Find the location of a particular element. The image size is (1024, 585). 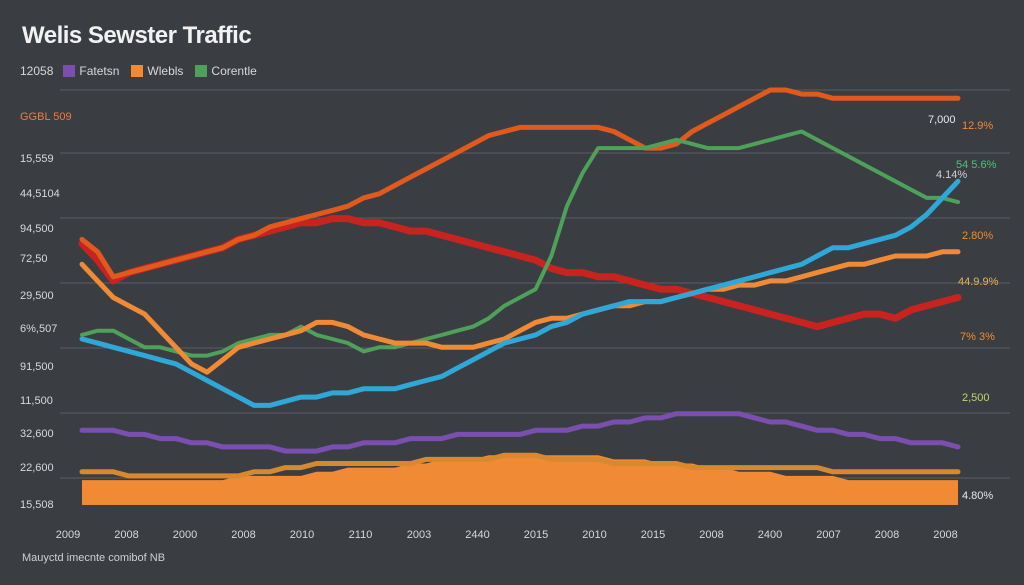

series-line-purple is located at coordinates (520, 432).